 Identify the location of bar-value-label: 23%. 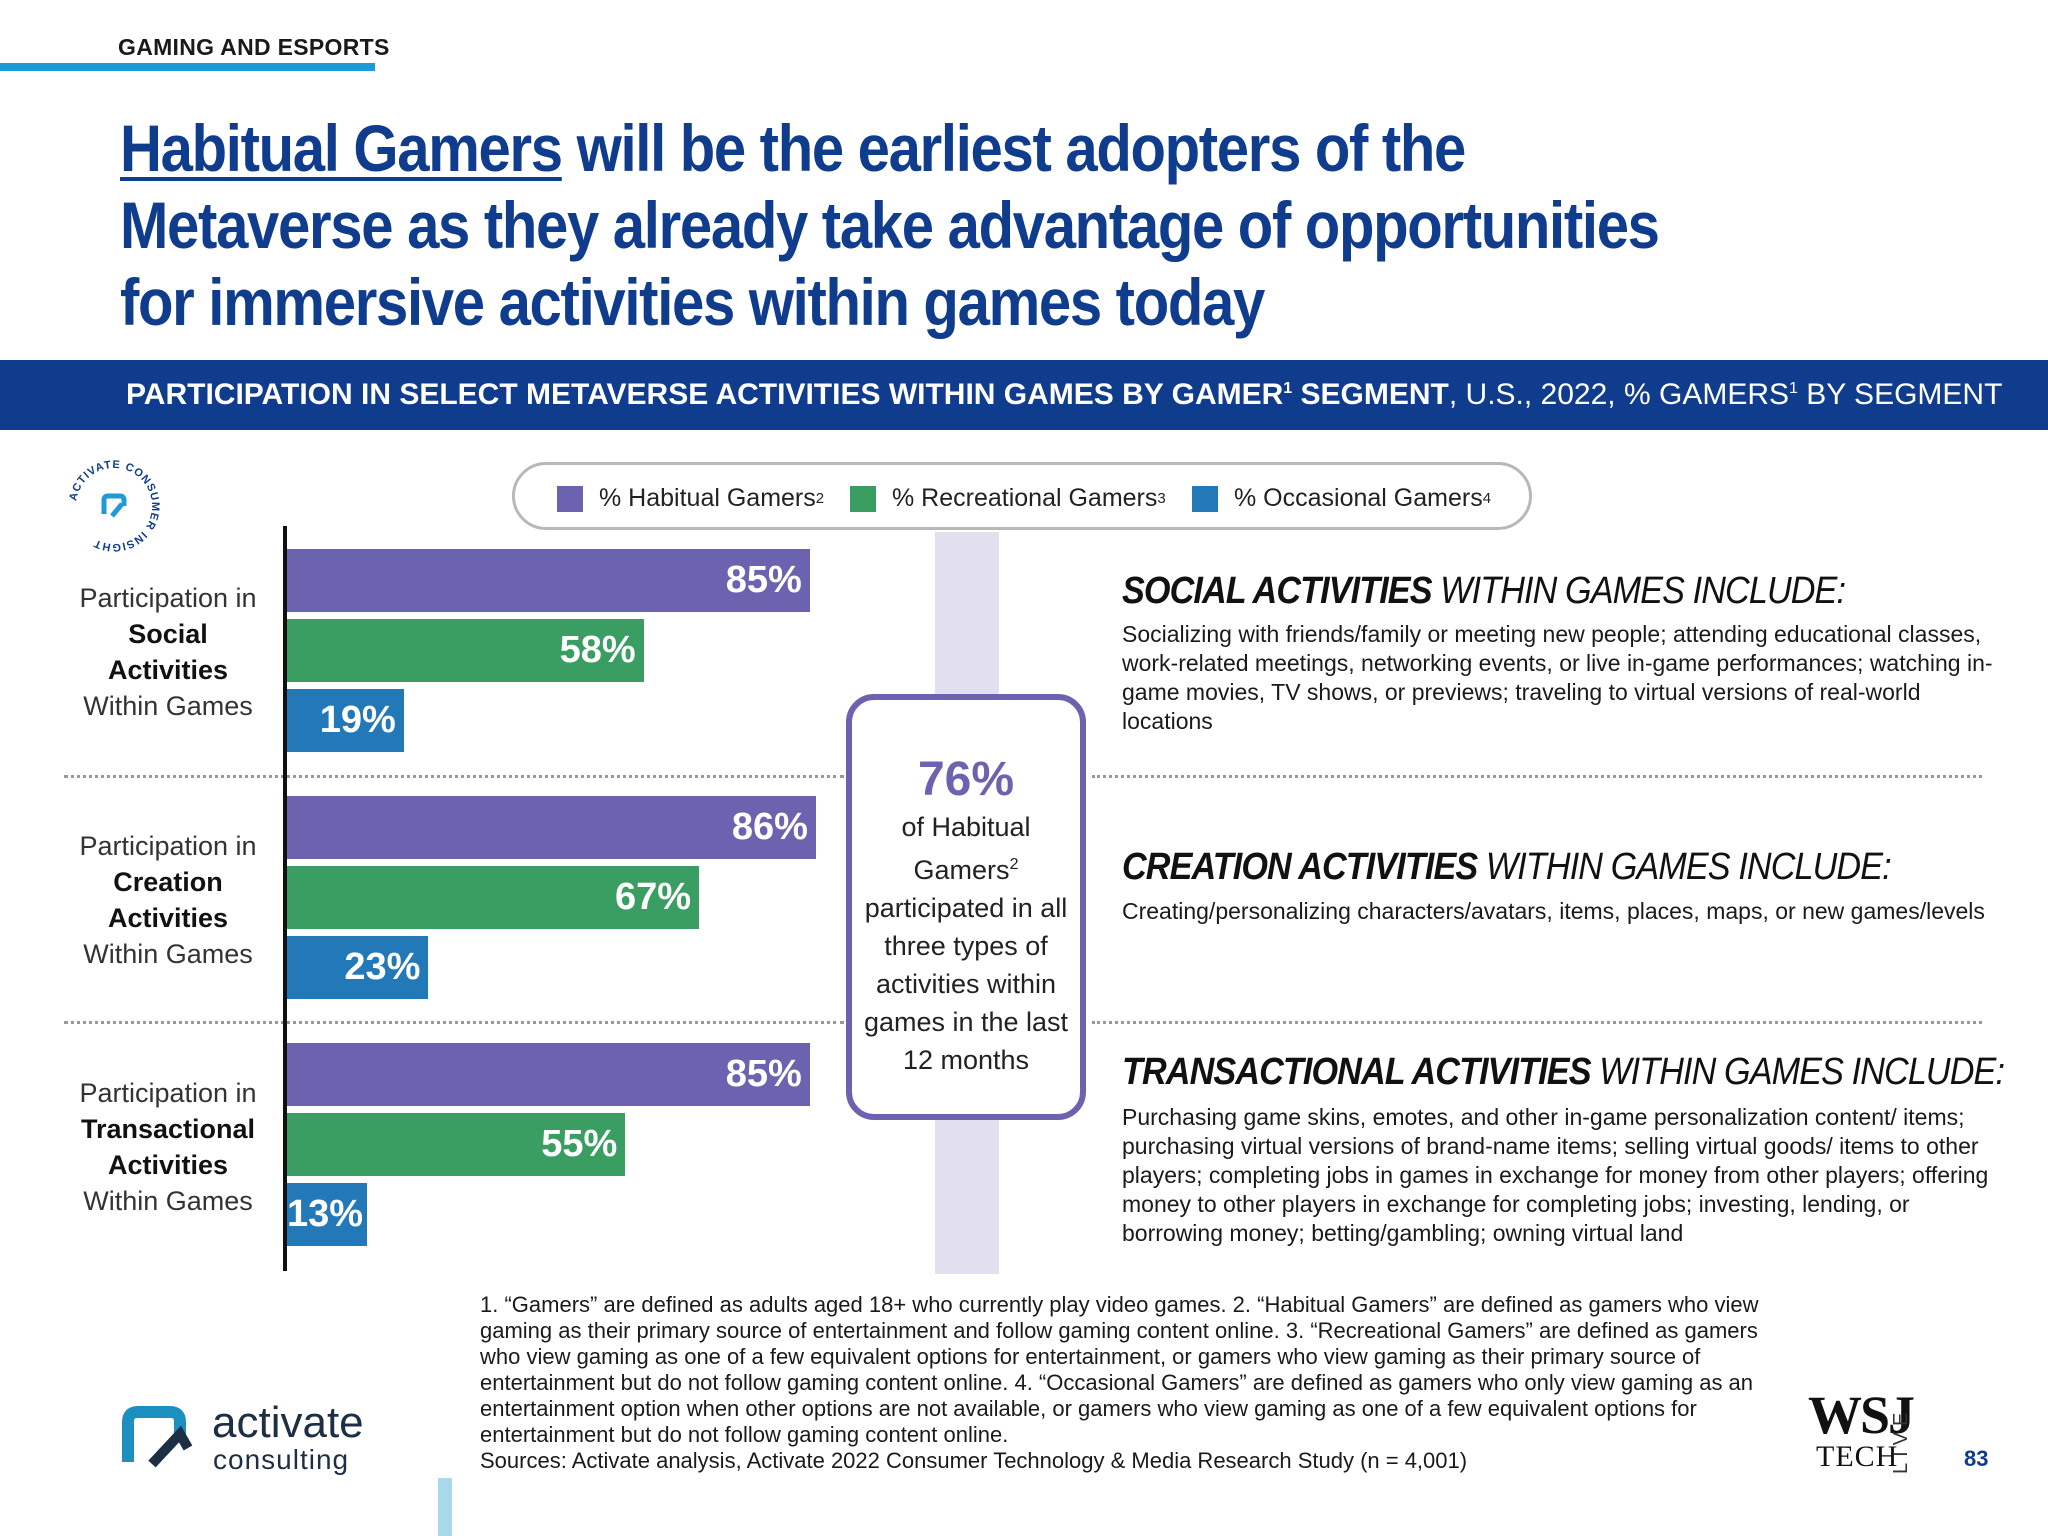
(382, 967).